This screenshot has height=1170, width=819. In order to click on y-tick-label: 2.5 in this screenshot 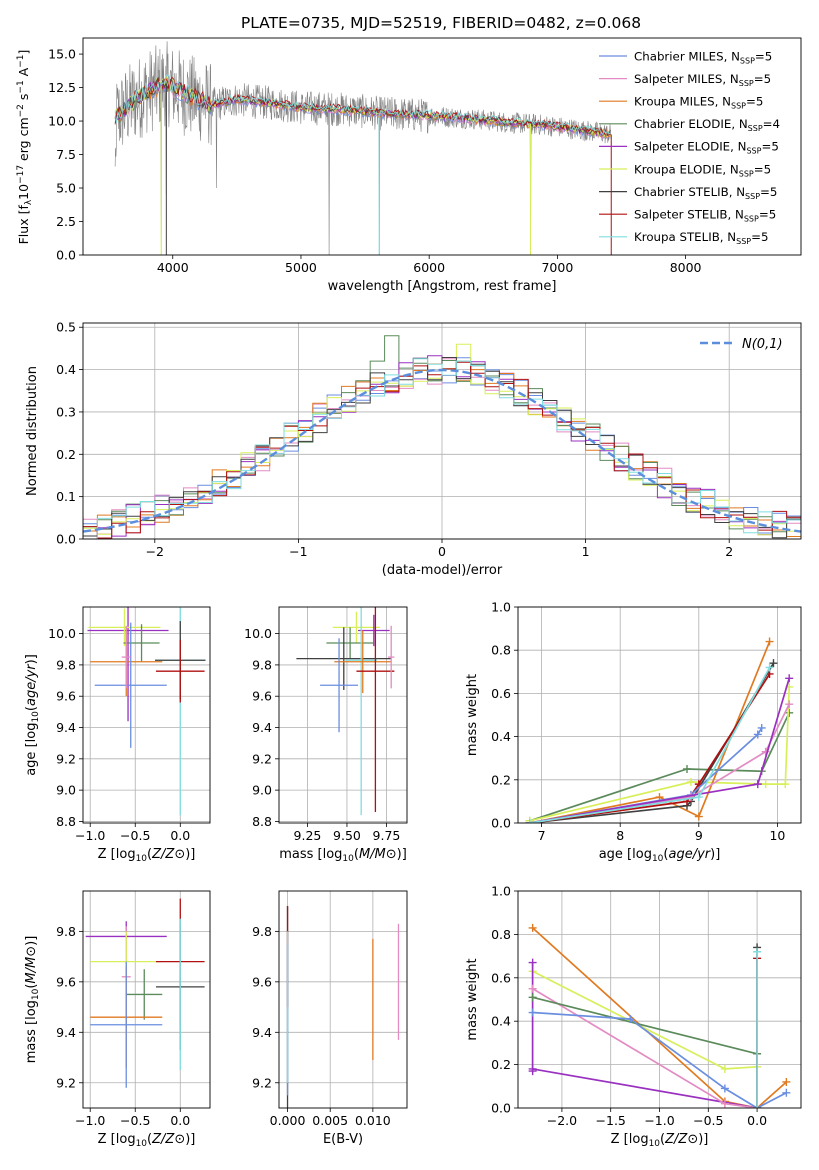, I will do `click(66, 221)`.